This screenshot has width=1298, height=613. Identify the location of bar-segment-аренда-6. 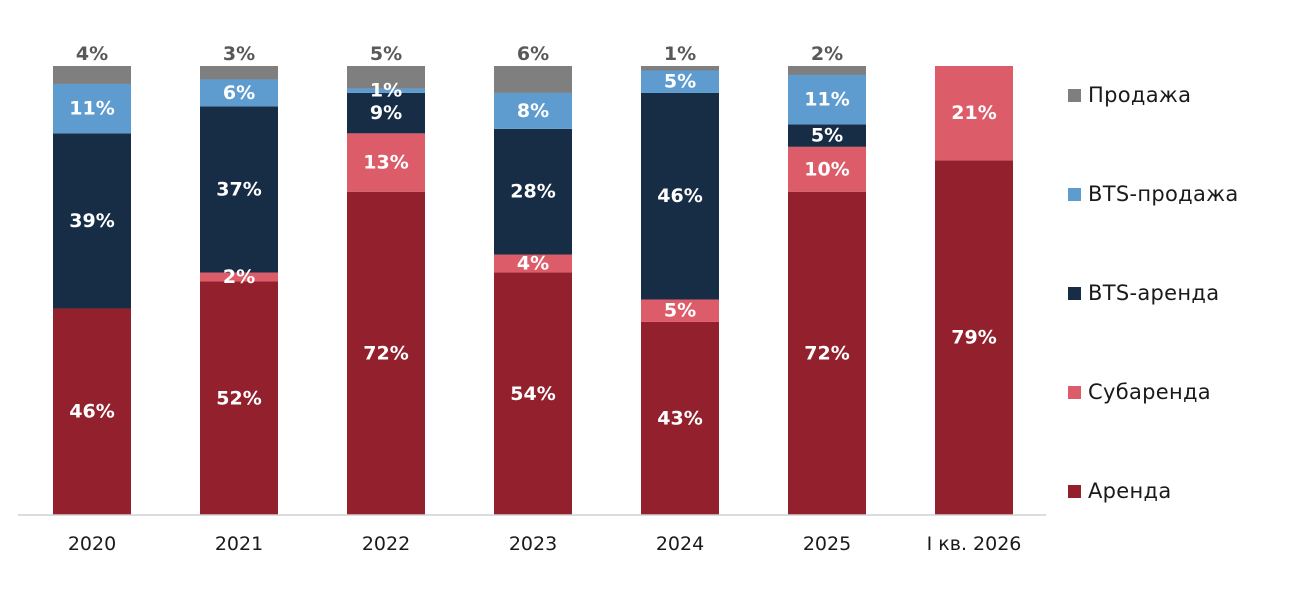
(974, 338).